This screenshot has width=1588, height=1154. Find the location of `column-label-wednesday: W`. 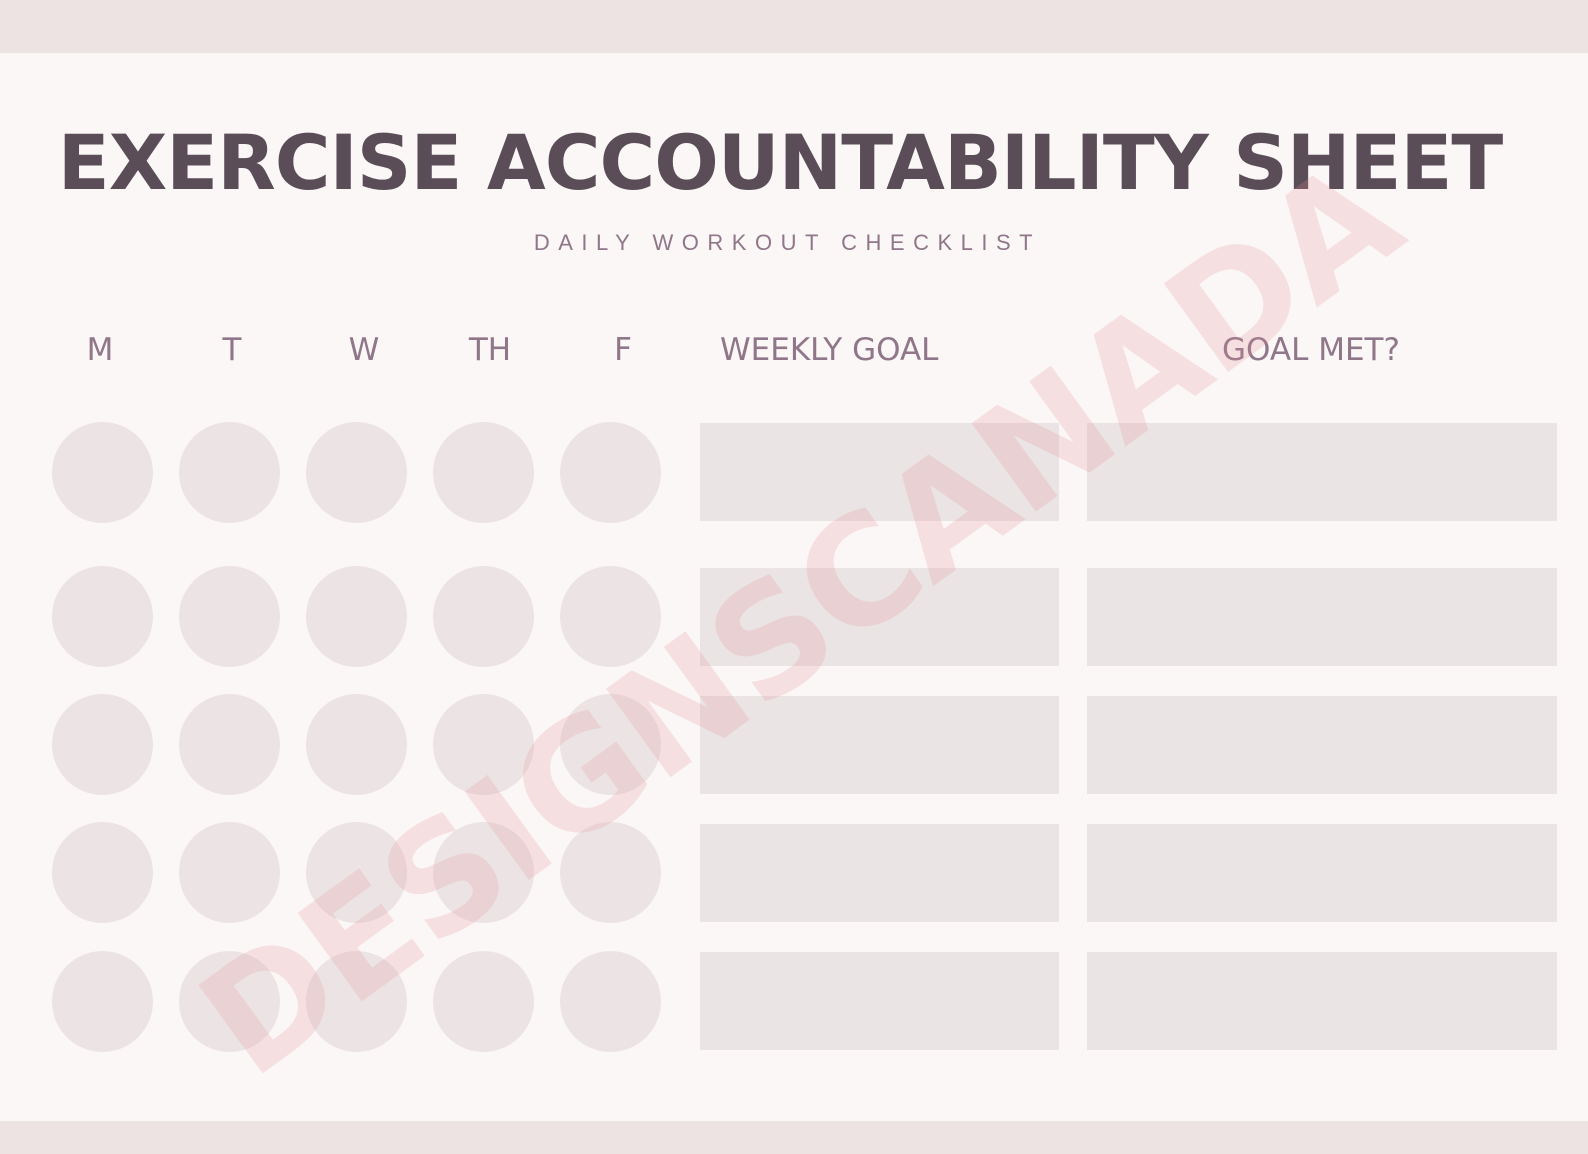

column-label-wednesday: W is located at coordinates (364, 350).